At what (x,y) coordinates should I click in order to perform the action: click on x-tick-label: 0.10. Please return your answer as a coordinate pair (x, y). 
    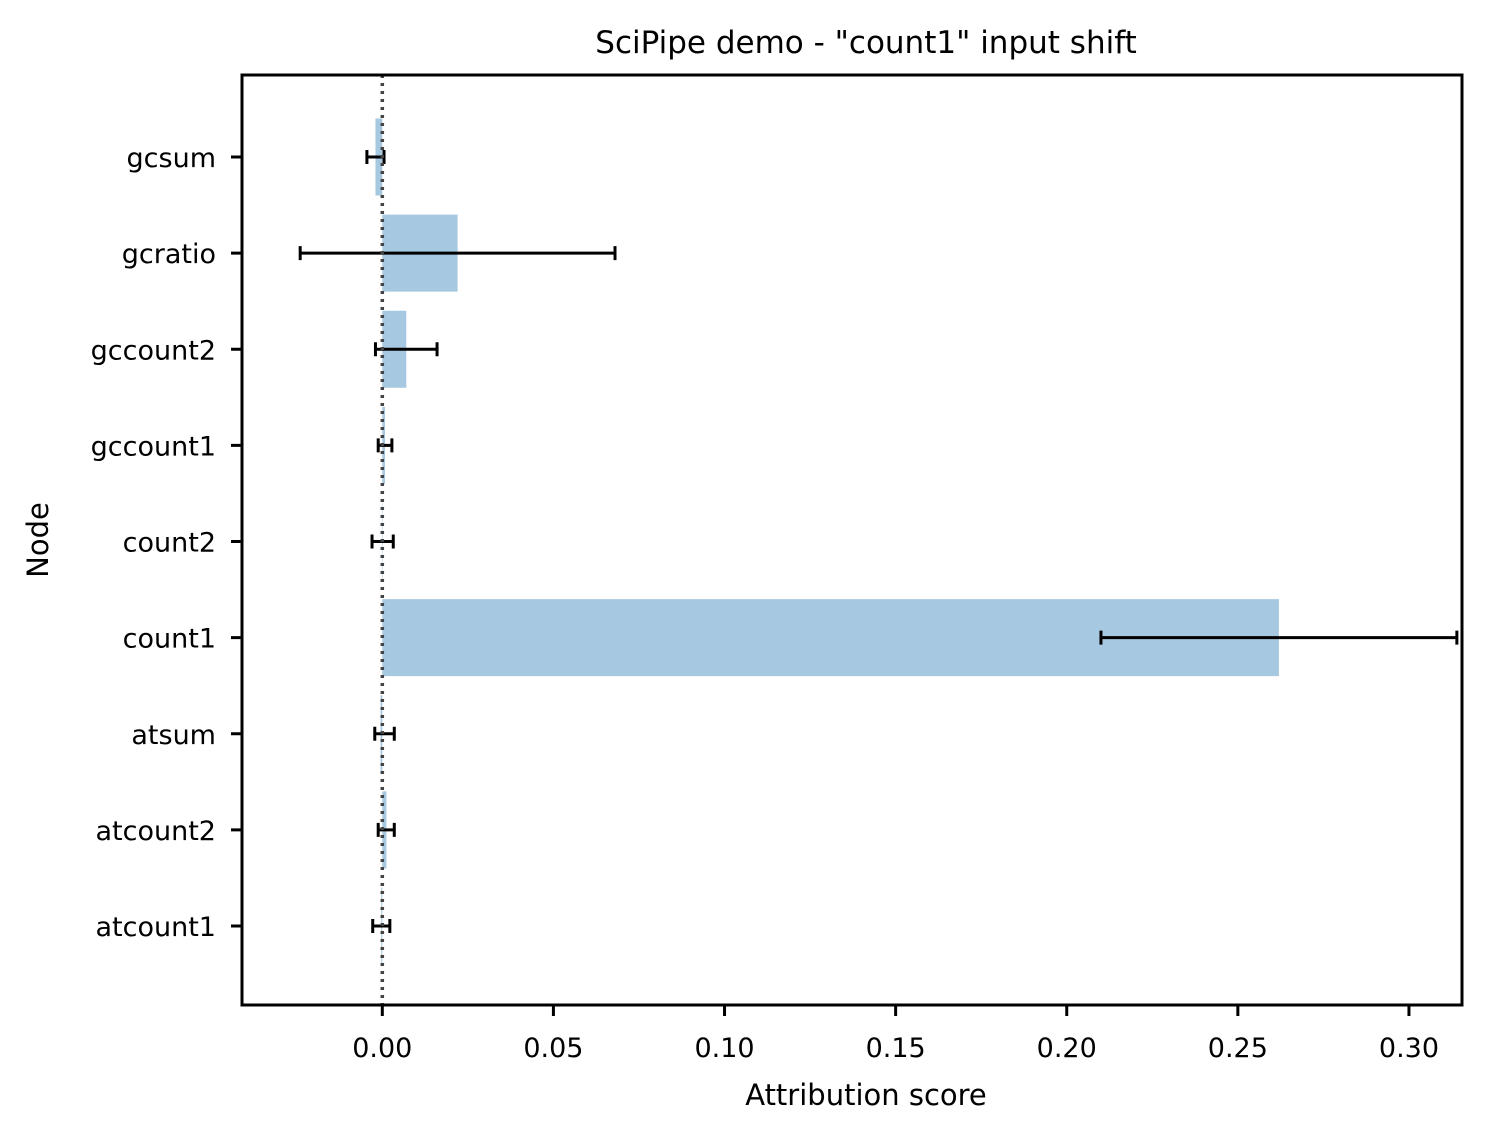
    Looking at the image, I should click on (724, 1048).